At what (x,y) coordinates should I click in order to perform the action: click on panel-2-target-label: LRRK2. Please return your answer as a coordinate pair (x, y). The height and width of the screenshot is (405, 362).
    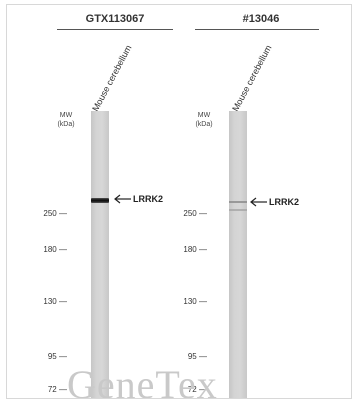
    Looking at the image, I should click on (284, 202).